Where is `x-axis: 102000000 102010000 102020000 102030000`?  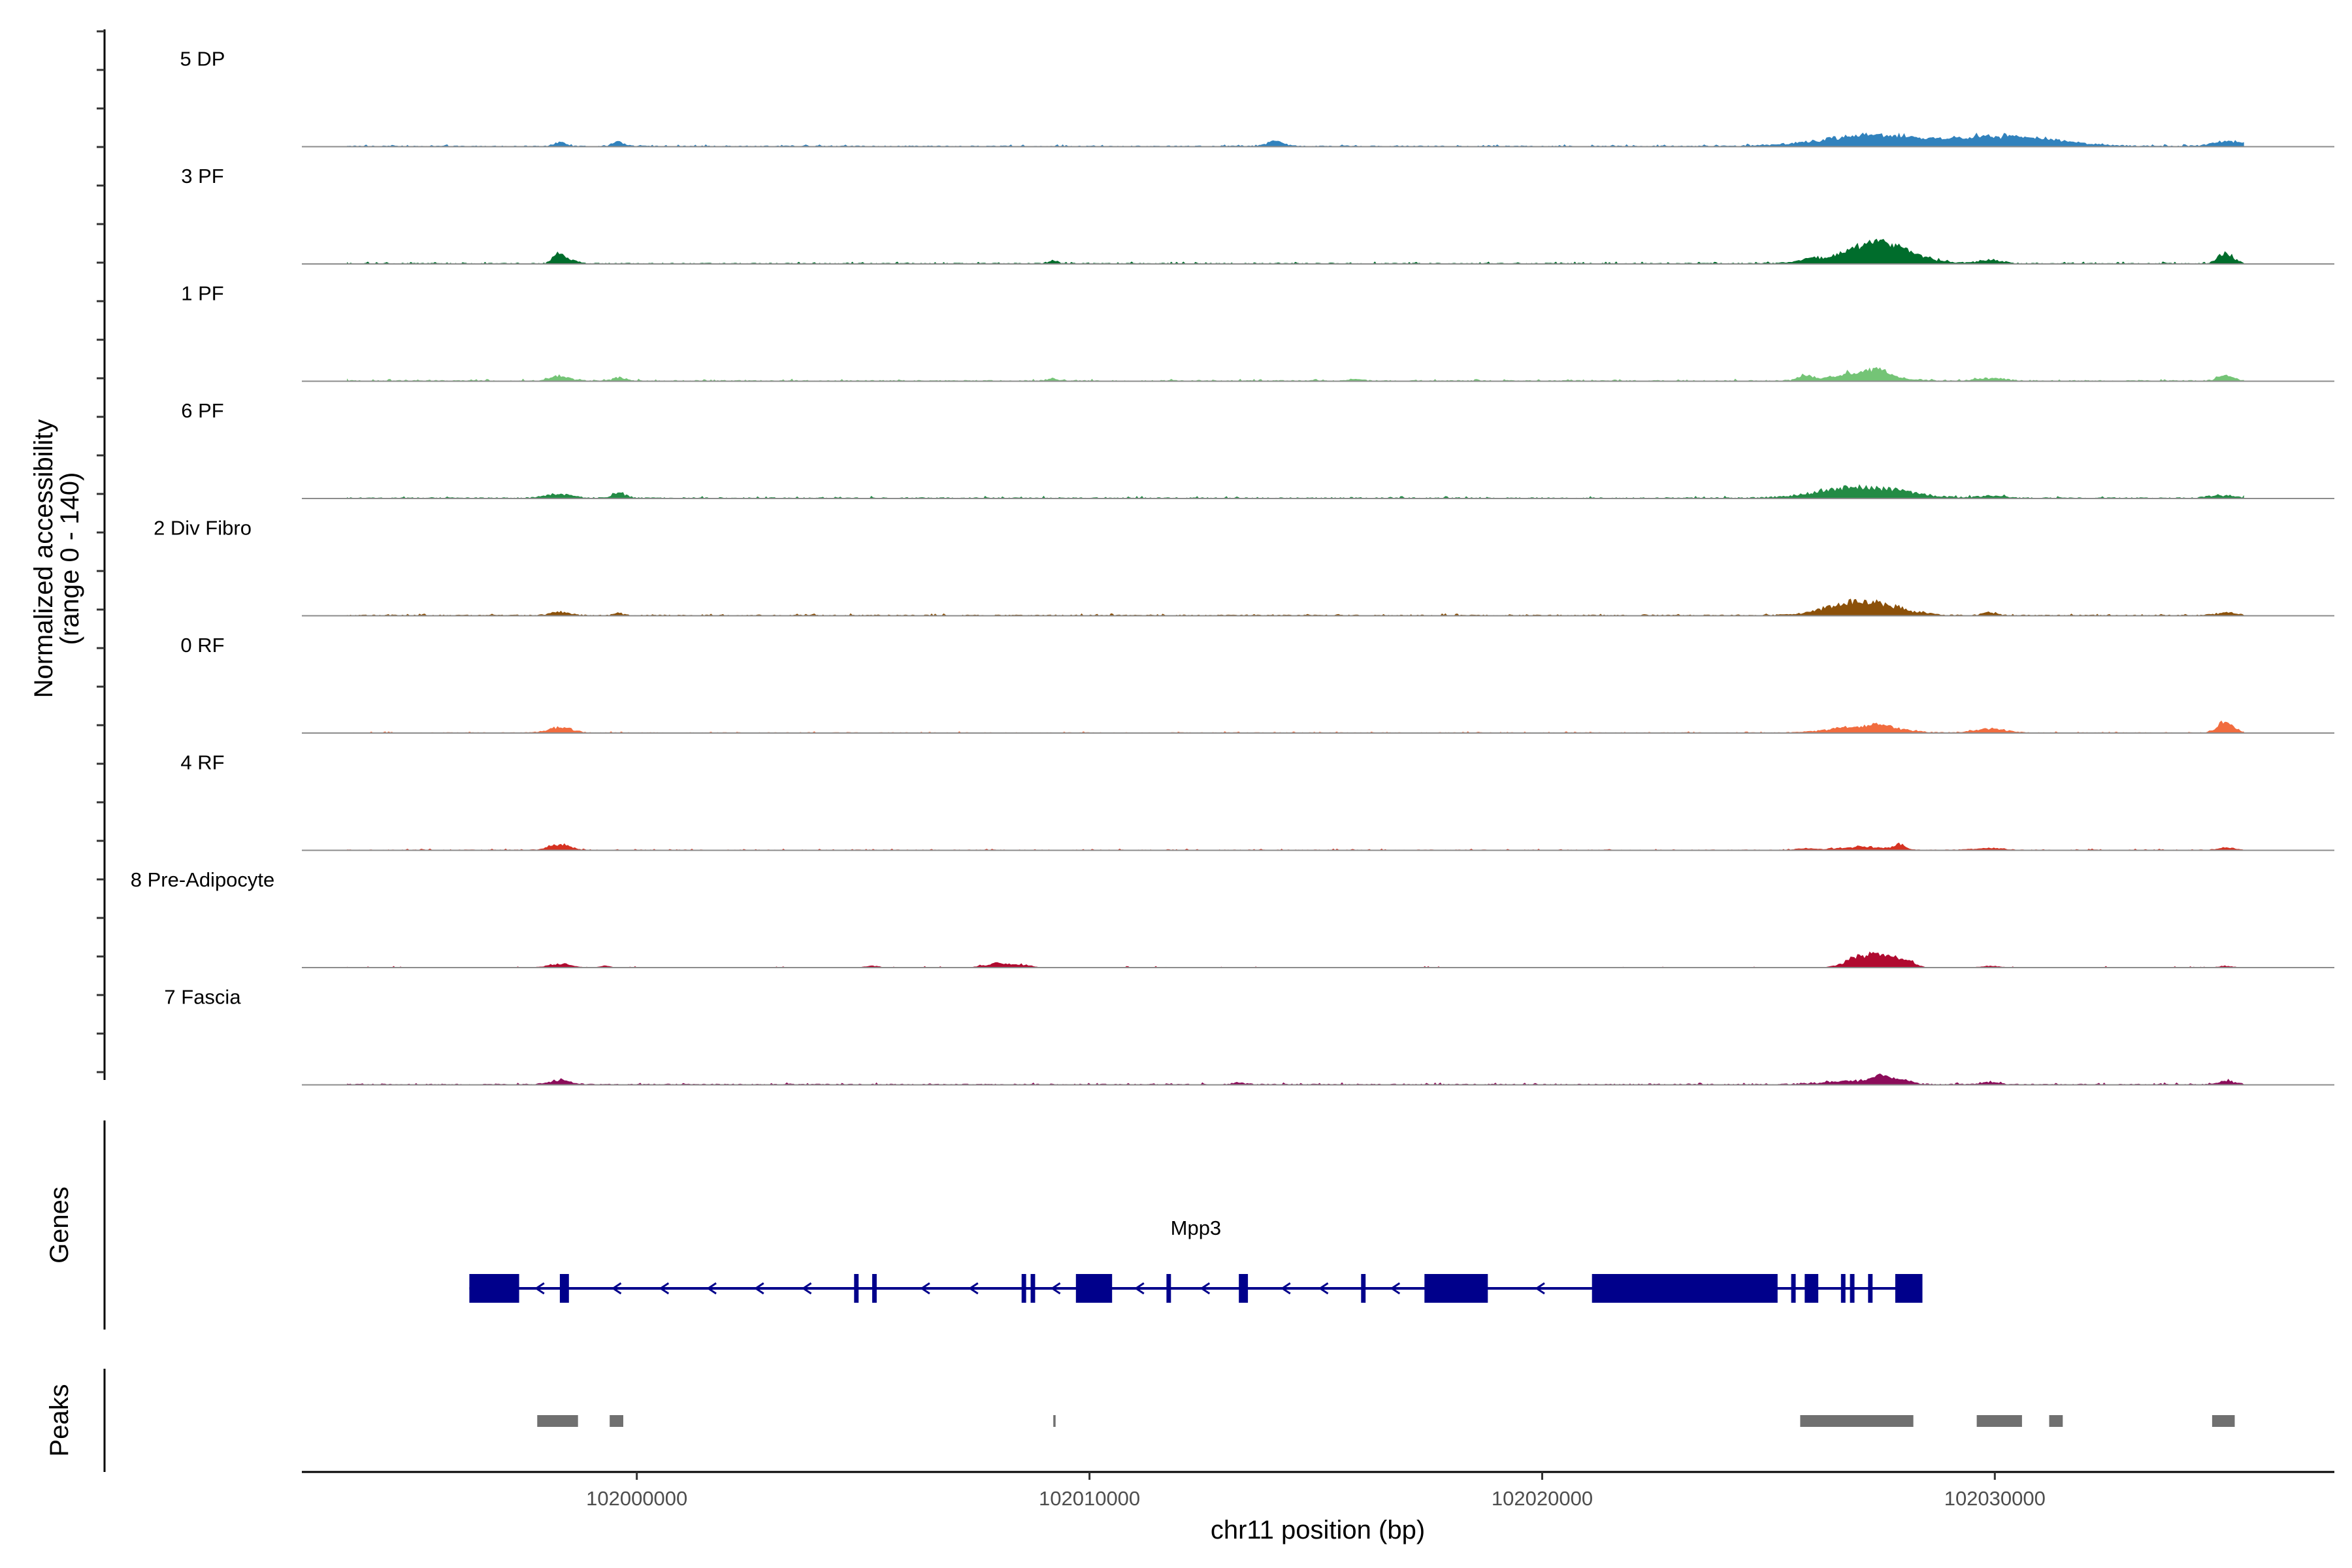
x-axis: 102000000 102010000 102020000 102030000 is located at coordinates (1316, 1491).